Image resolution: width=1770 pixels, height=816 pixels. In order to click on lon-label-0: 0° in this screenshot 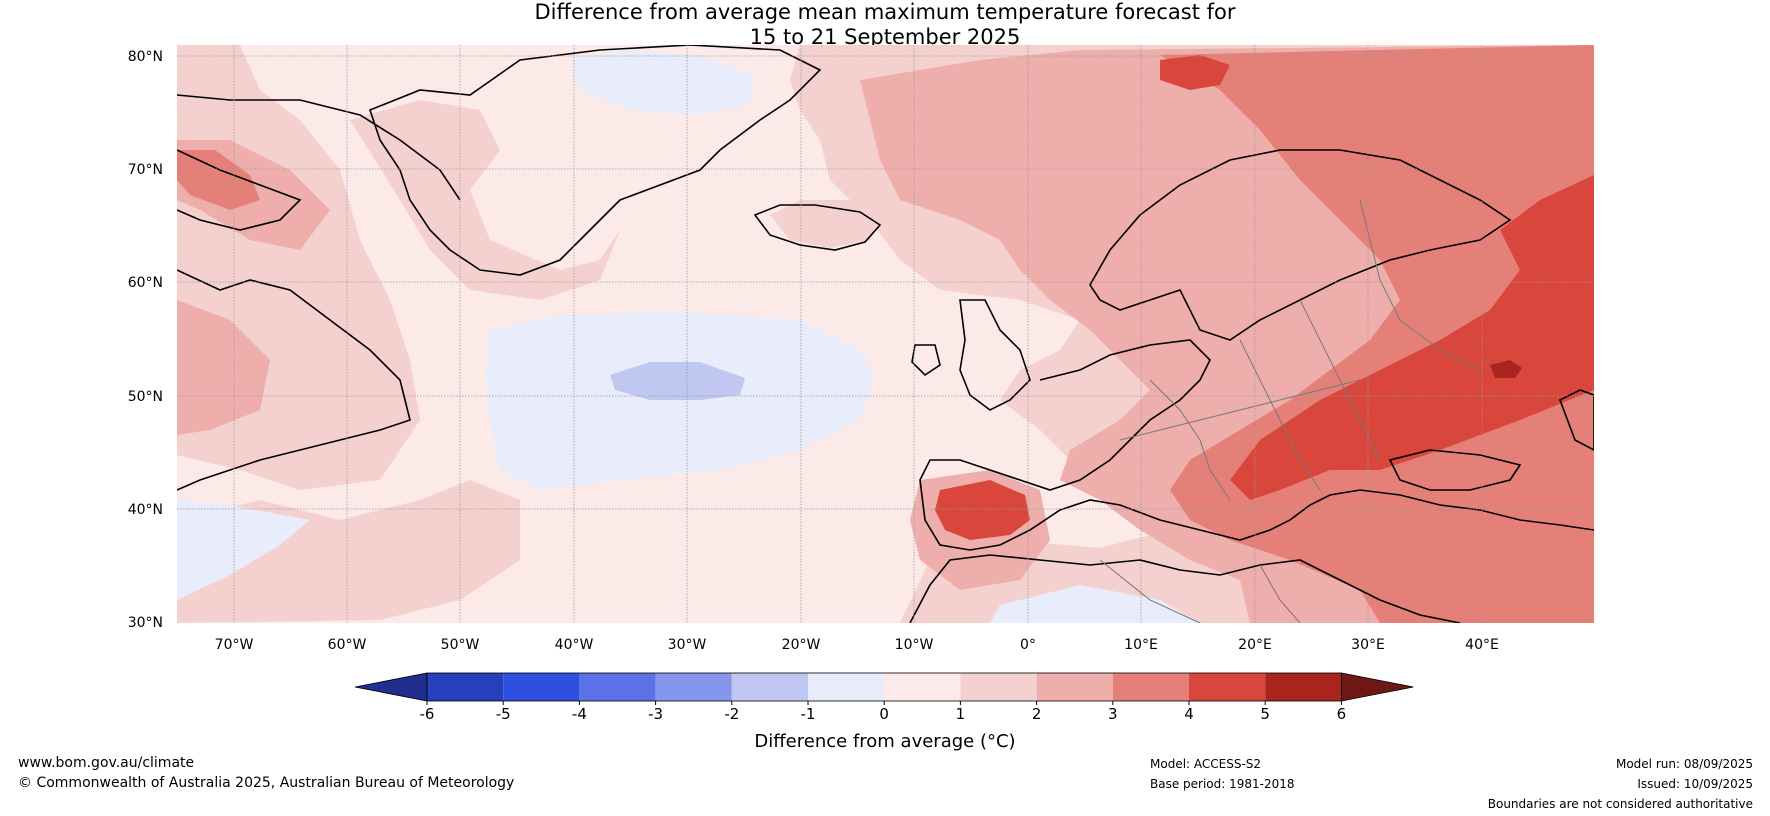, I will do `click(1028, 645)`.